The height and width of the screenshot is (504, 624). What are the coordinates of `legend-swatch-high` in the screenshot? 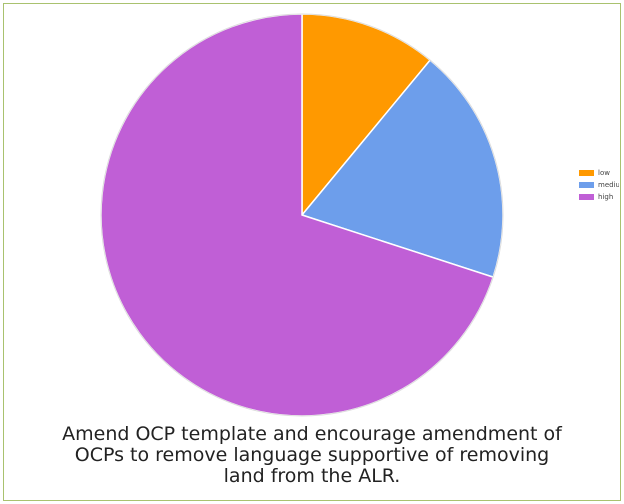 It's located at (586, 197).